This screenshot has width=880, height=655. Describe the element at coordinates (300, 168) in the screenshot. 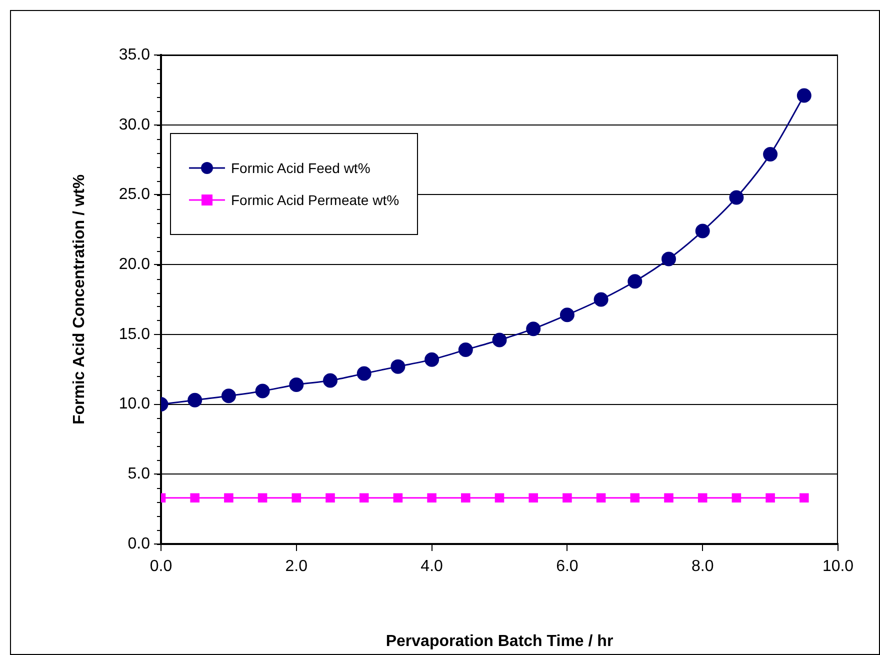

I see `legend-label: Formic Acid Feed wt%` at that location.